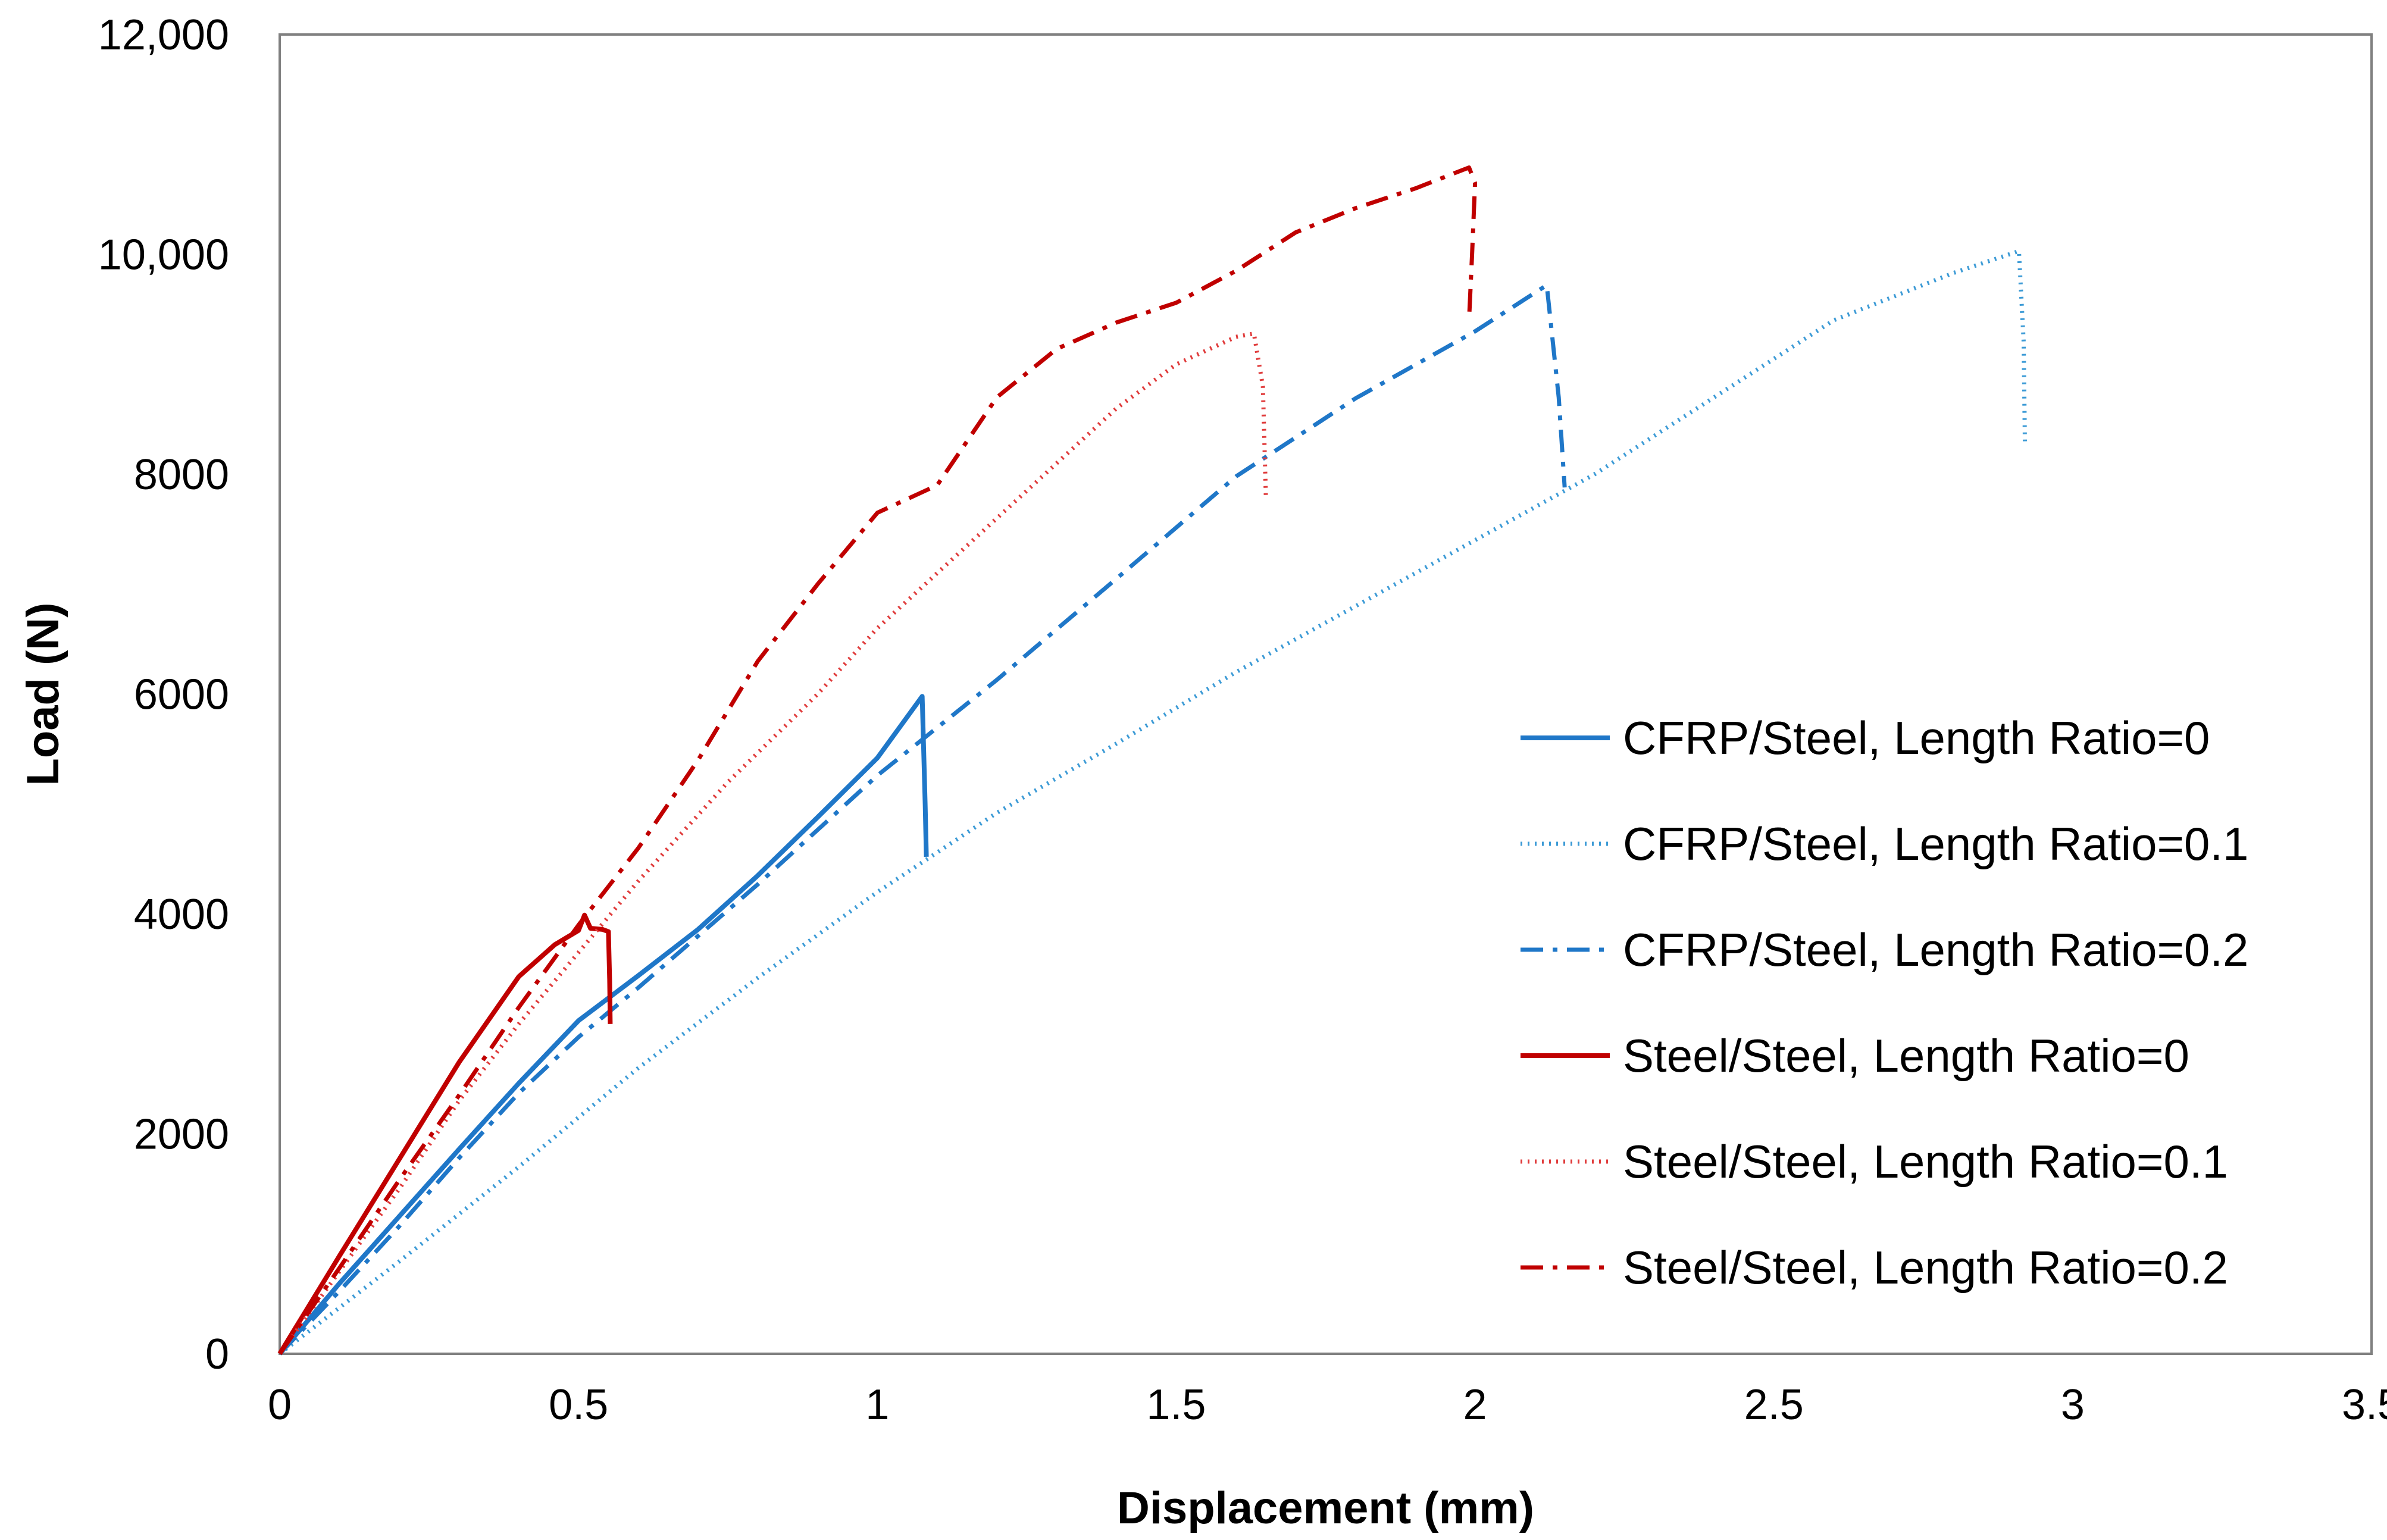 This screenshot has width=2387, height=1540. Describe the element at coordinates (1916, 738) in the screenshot. I see `legend-label: CFRP/Steel, Length Ratio=0` at that location.